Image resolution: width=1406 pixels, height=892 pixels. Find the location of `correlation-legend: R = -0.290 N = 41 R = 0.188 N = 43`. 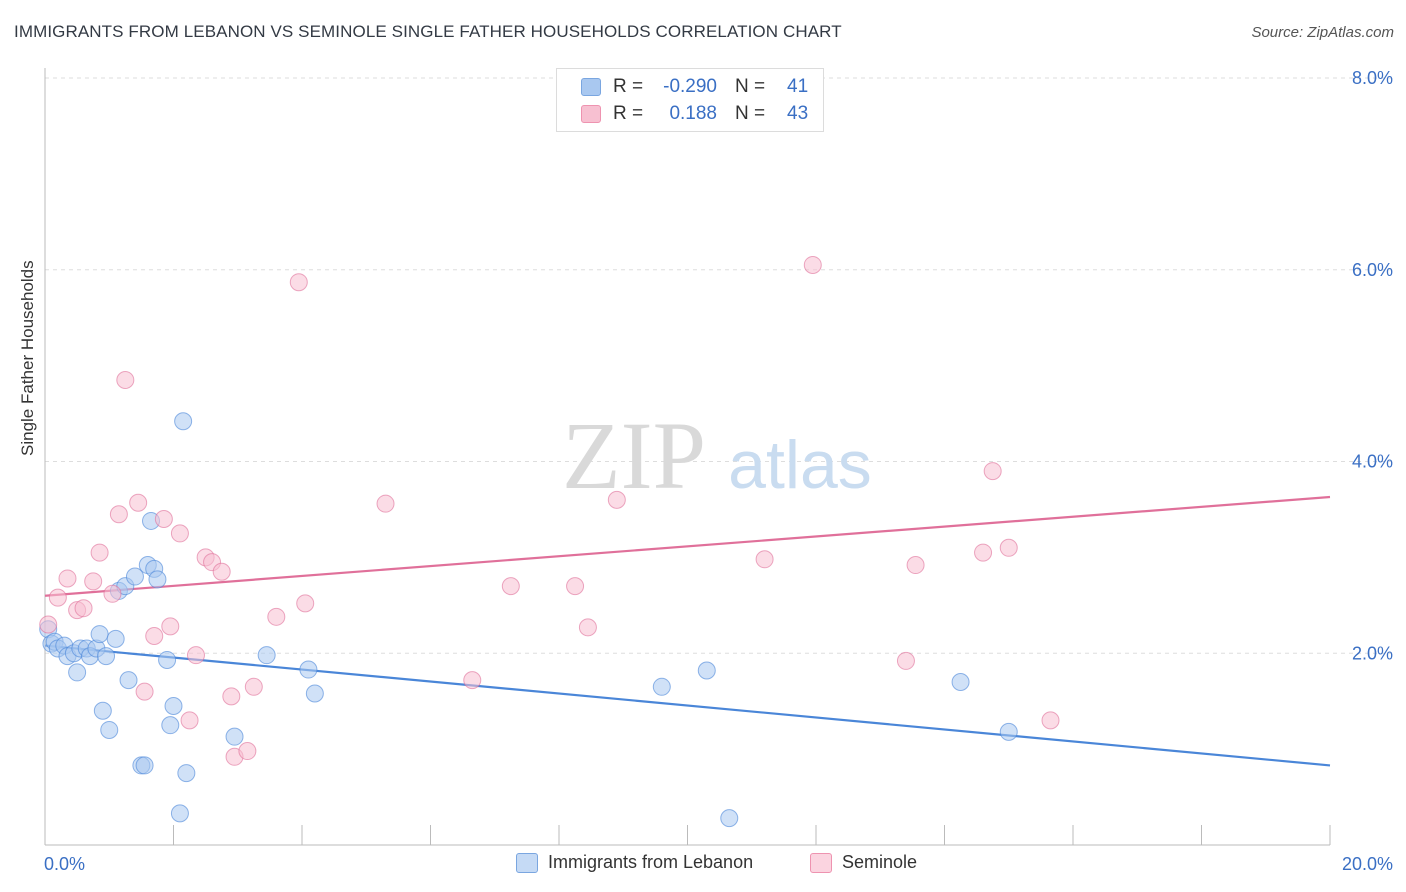

correlation-legend: R = -0.290 N = 41 R = 0.188 N = 43 is located at coordinates (690, 100).